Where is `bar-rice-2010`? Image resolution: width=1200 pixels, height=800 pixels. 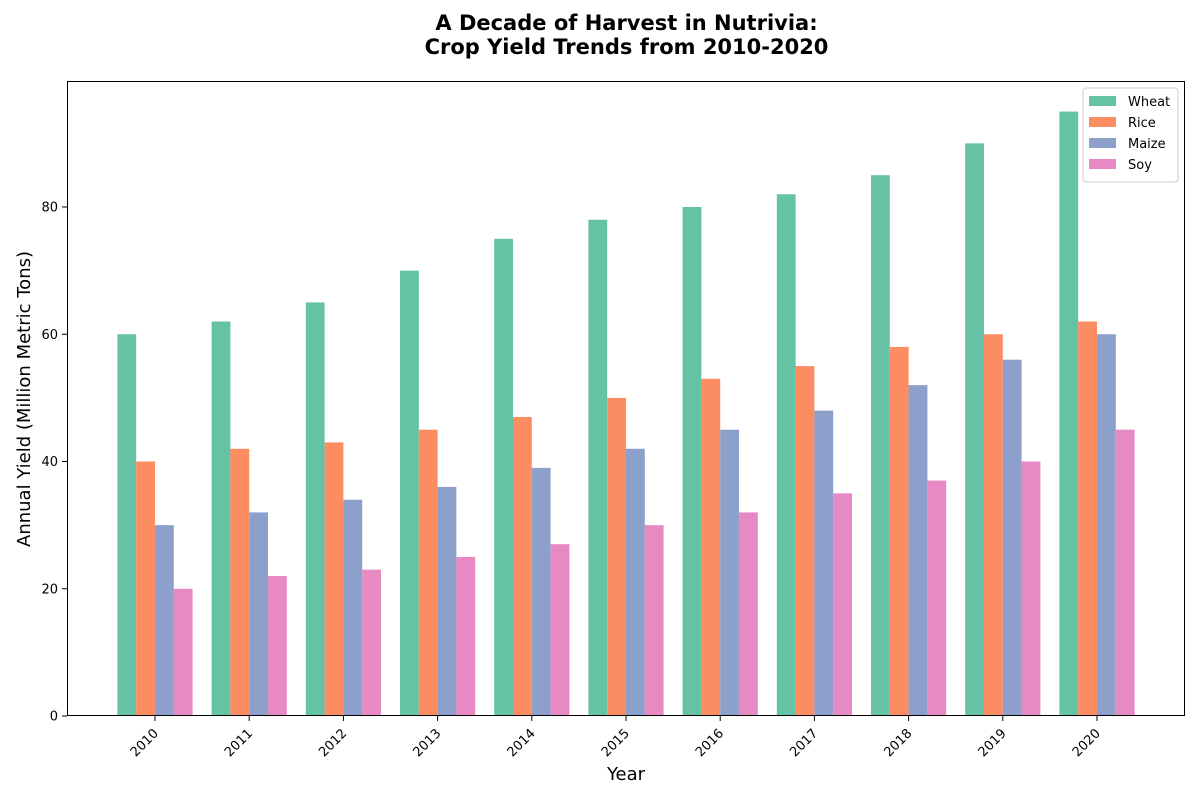 bar-rice-2010 is located at coordinates (145, 588).